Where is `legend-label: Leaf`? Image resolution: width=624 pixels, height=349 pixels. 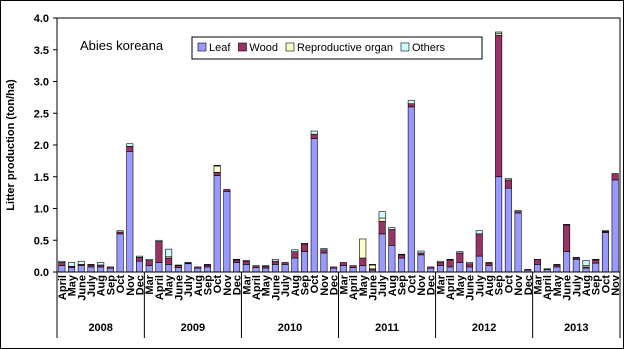 legend-label: Leaf is located at coordinates (220, 48).